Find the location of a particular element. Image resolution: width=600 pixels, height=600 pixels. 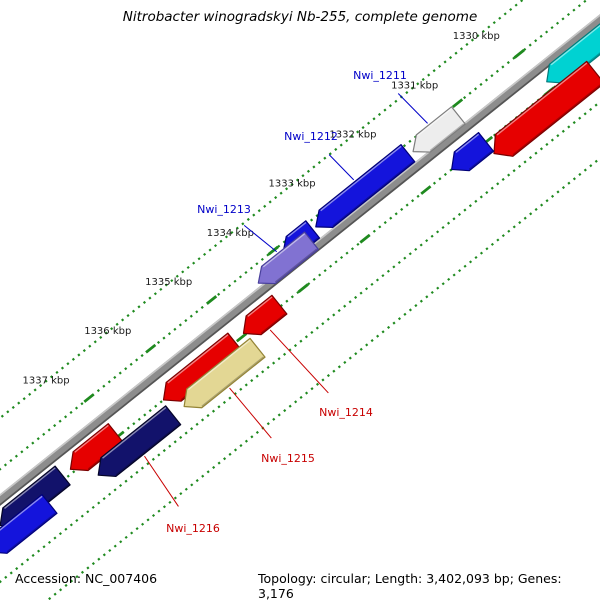

gene-label-Nwi_1211: Nwi_1211 is located at coordinates (380, 75).